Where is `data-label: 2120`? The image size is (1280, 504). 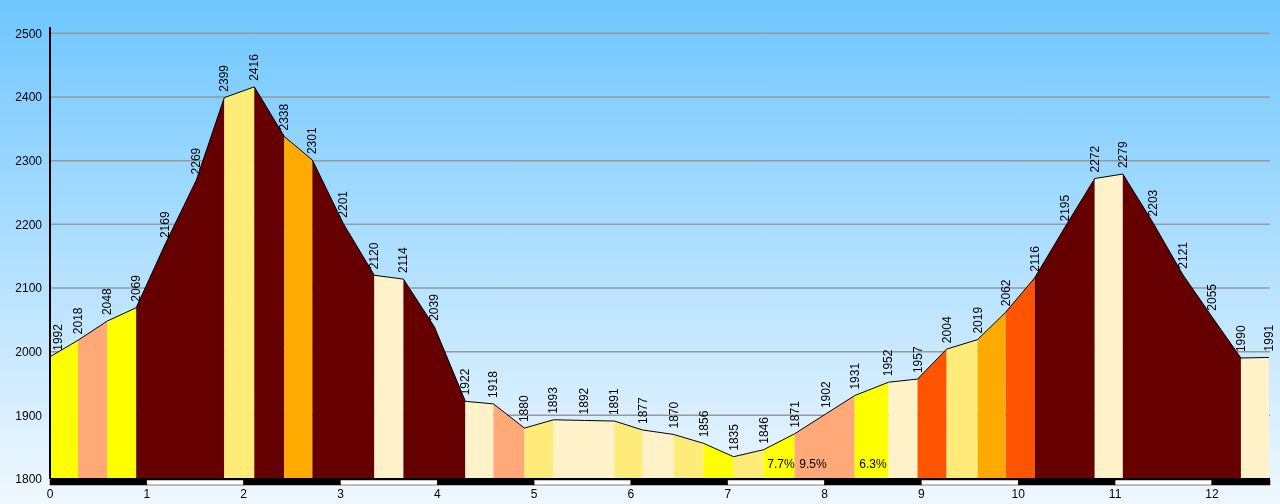 data-label: 2120 is located at coordinates (374, 256).